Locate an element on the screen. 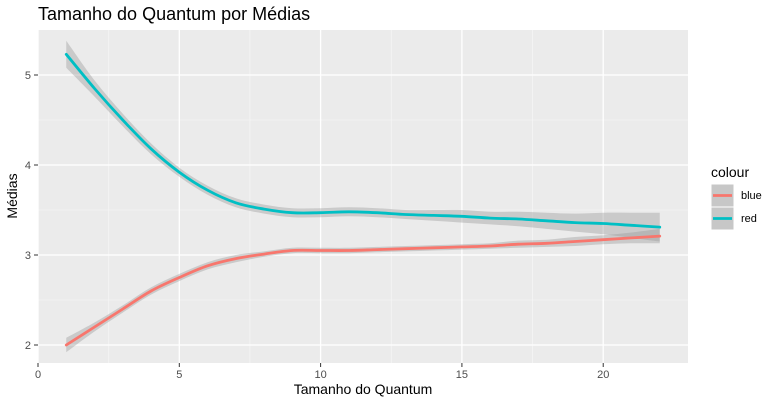 This screenshot has width=780, height=404. y-tick-label: 4 is located at coordinates (28, 166).